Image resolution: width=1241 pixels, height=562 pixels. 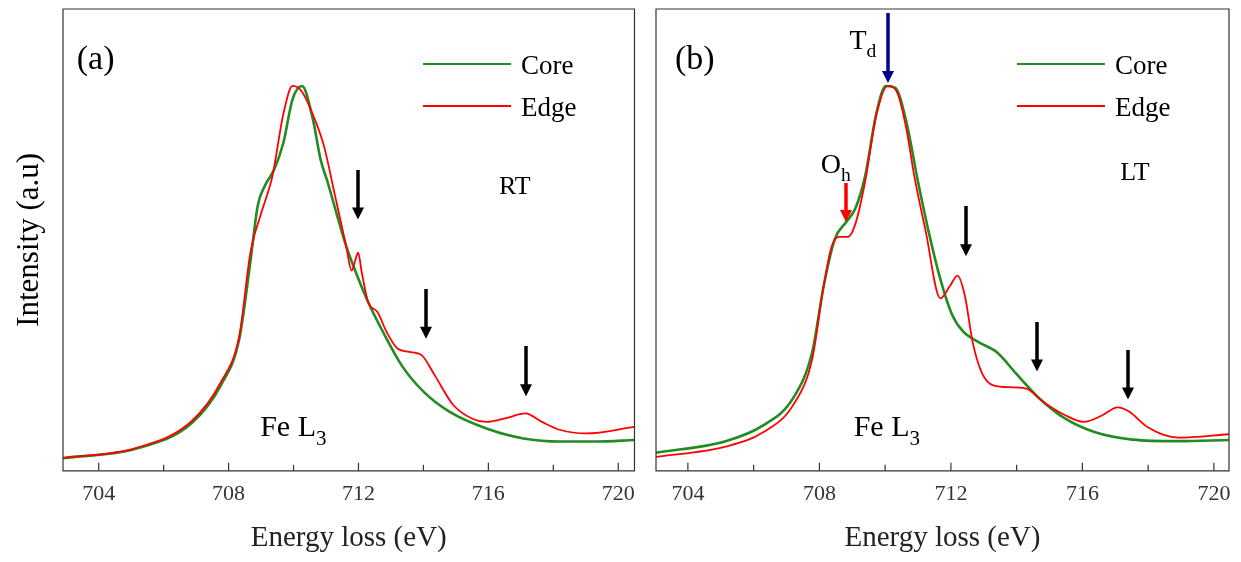 What do you see at coordinates (1135, 171) in the screenshot?
I see `annotation: LT` at bounding box center [1135, 171].